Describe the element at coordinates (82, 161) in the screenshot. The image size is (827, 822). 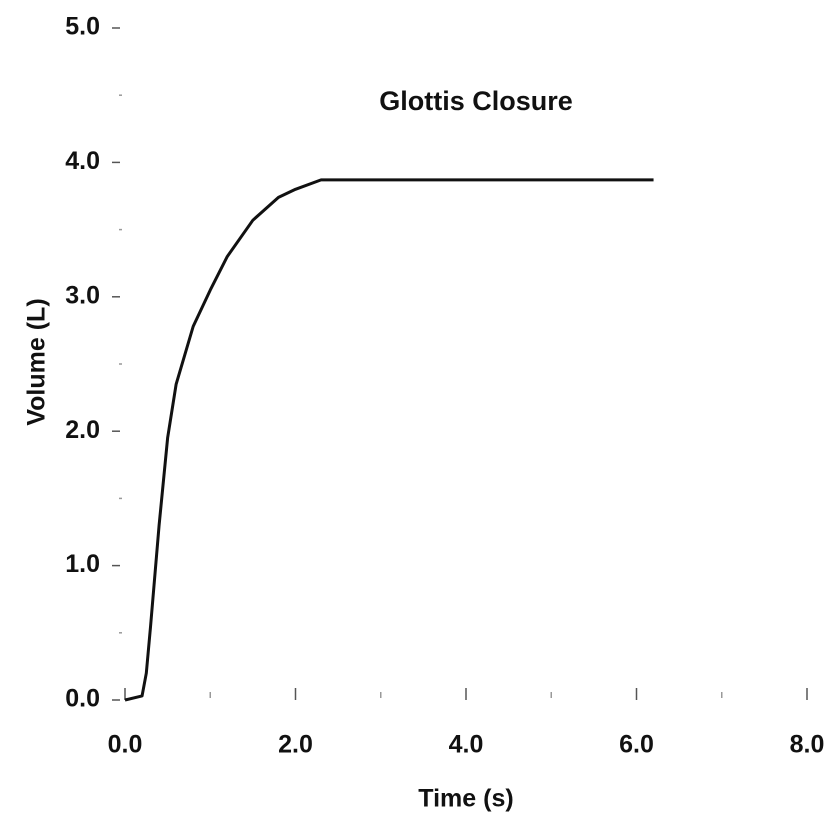
I see `y-tick-label: 4.0` at that location.